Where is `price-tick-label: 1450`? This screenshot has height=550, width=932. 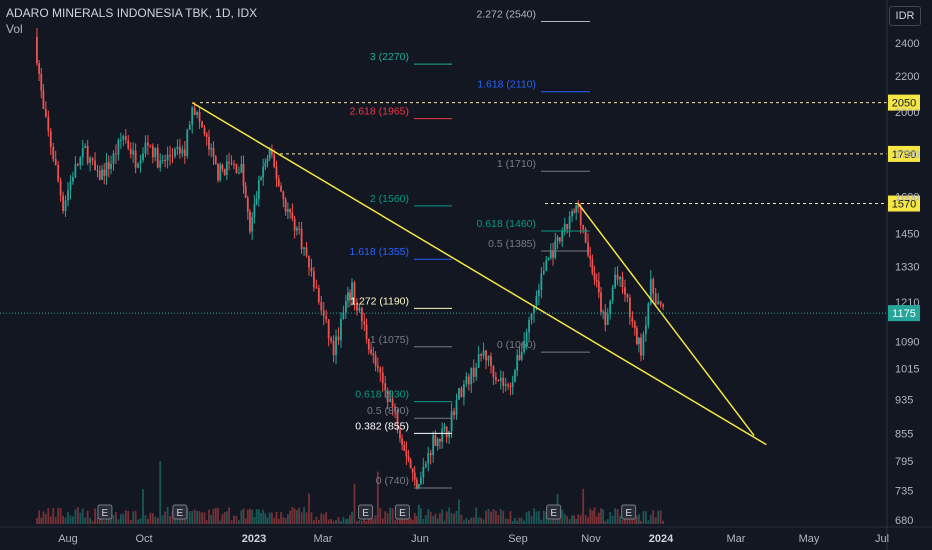 price-tick-label: 1450 is located at coordinates (907, 235).